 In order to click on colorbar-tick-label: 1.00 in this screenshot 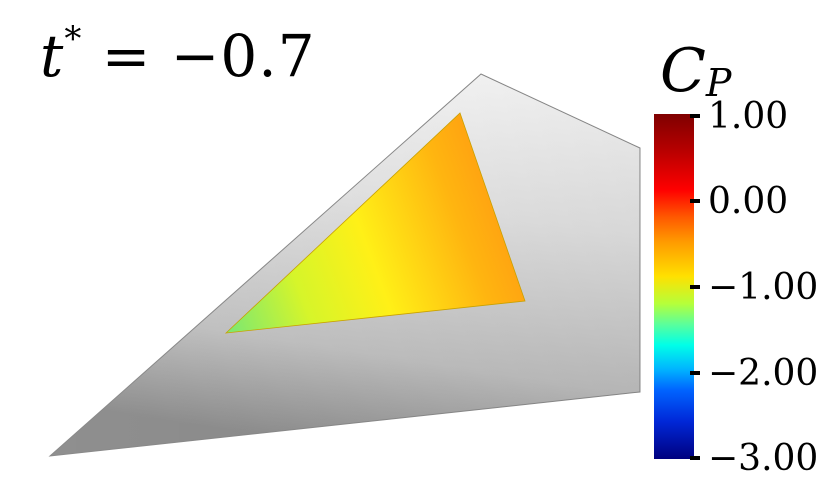, I will do `click(748, 116)`.